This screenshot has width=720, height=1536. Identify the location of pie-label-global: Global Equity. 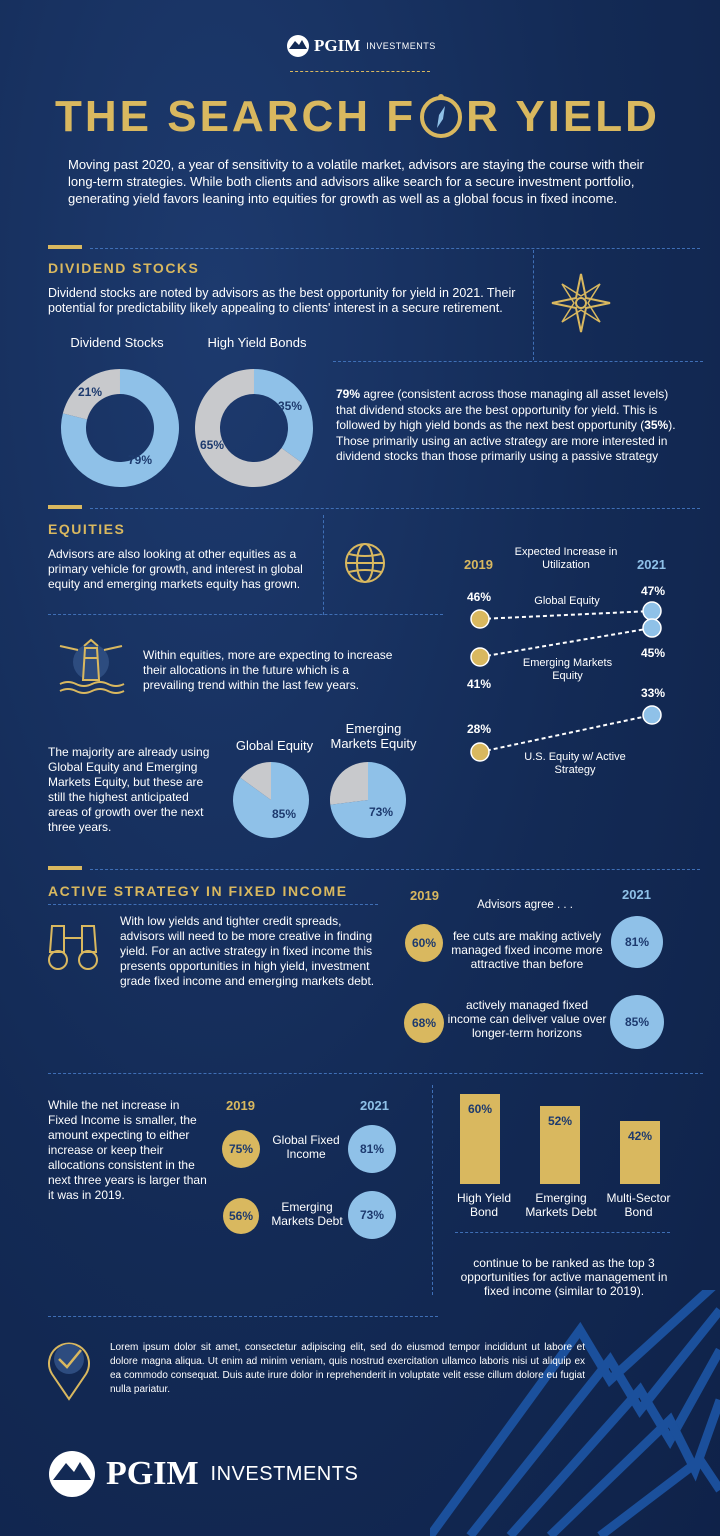
(274, 745).